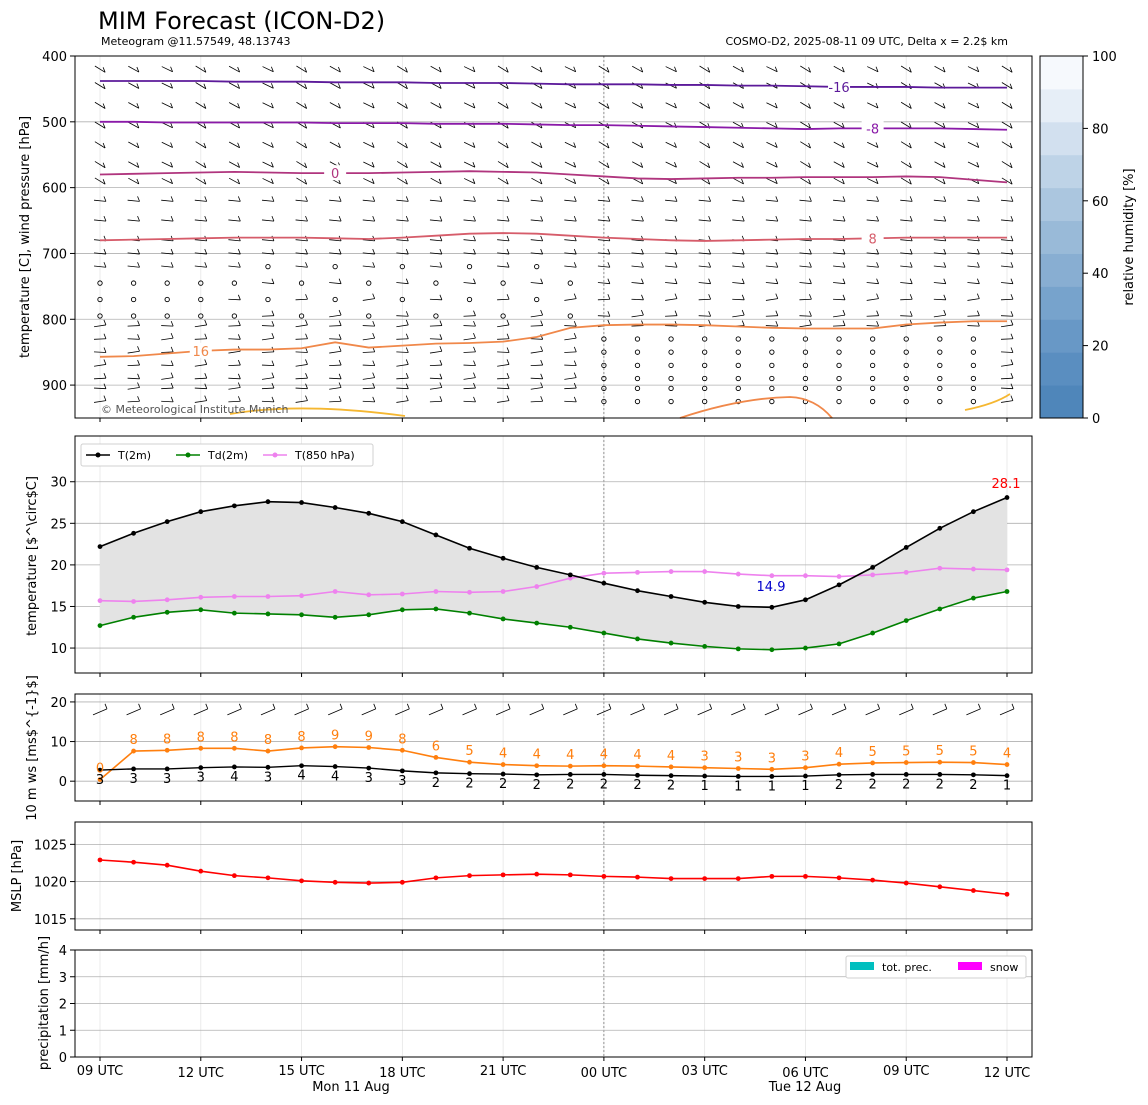  Describe the element at coordinates (402, 781) in the screenshot. I see `windspeed-value-label: 3` at that location.